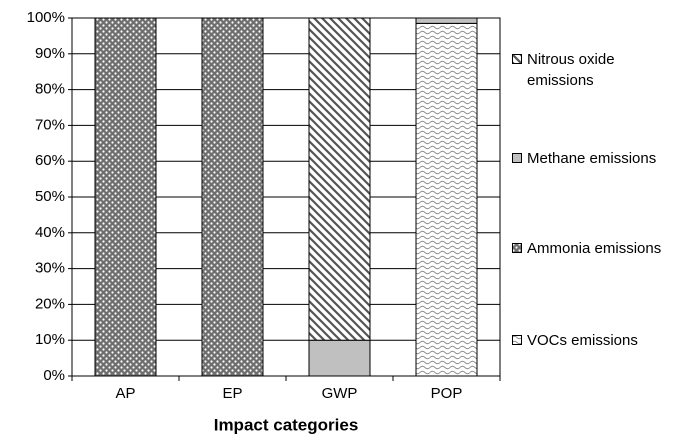 The width and height of the screenshot is (677, 441). I want to click on y-tick-label: 0%, so click(54, 375).